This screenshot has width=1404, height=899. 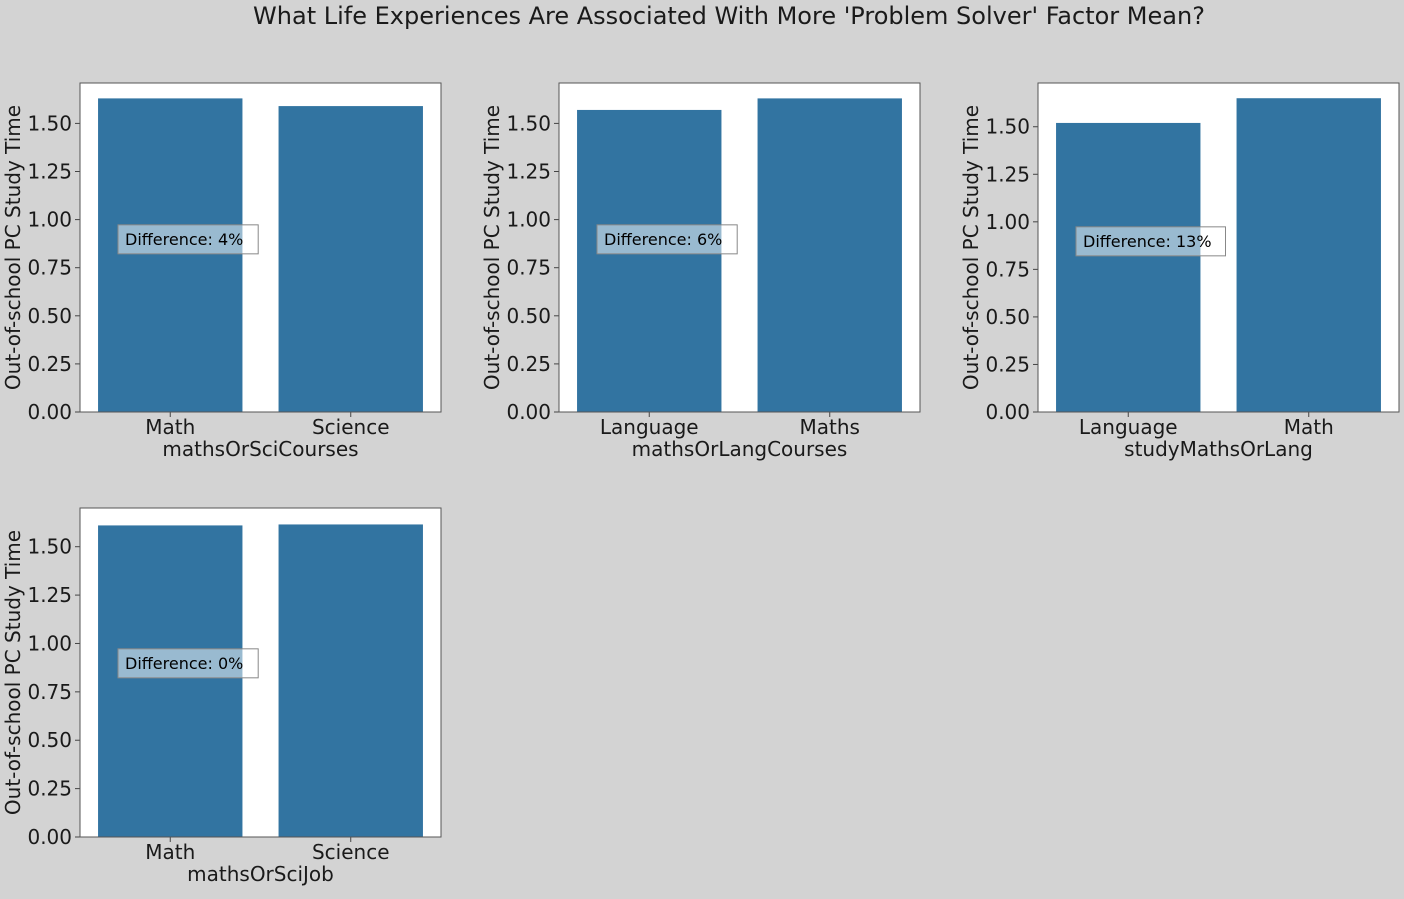 I want to click on x-axis-label: studyMathsOrLang, so click(x=1218, y=449).